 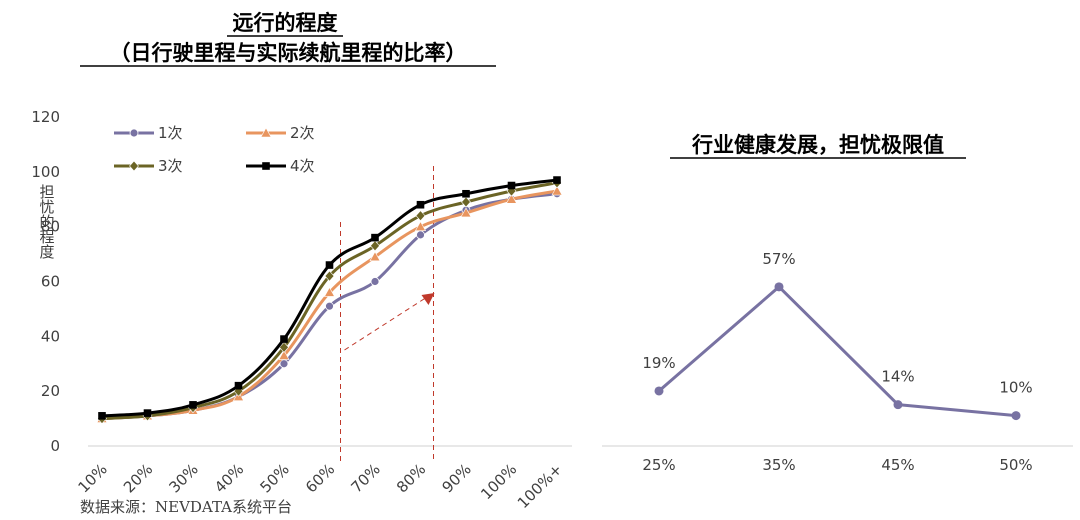 What do you see at coordinates (366, 478) in the screenshot?
I see `left-x-tick-label: 70%` at bounding box center [366, 478].